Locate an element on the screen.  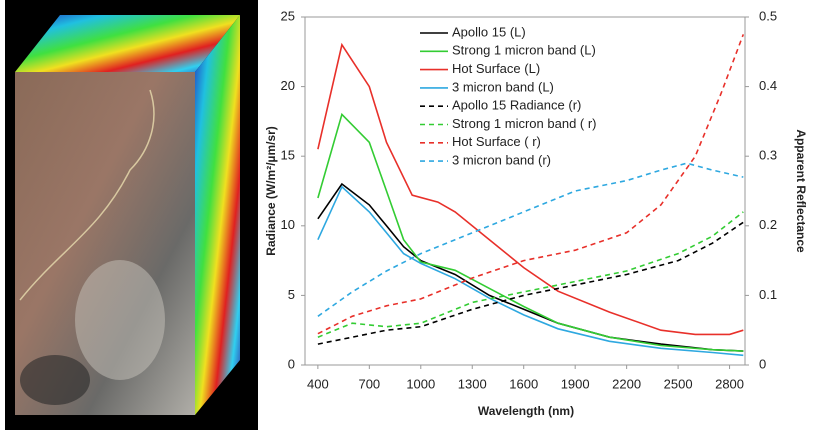
x-tick-label: 700 is located at coordinates (369, 383).